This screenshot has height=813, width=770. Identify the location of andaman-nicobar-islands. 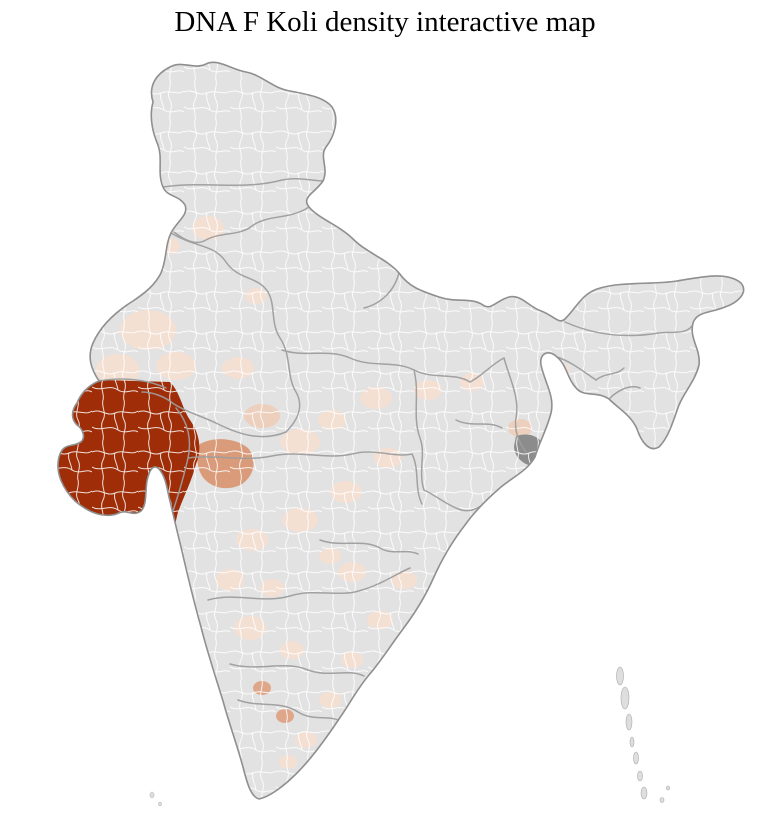
(643, 734).